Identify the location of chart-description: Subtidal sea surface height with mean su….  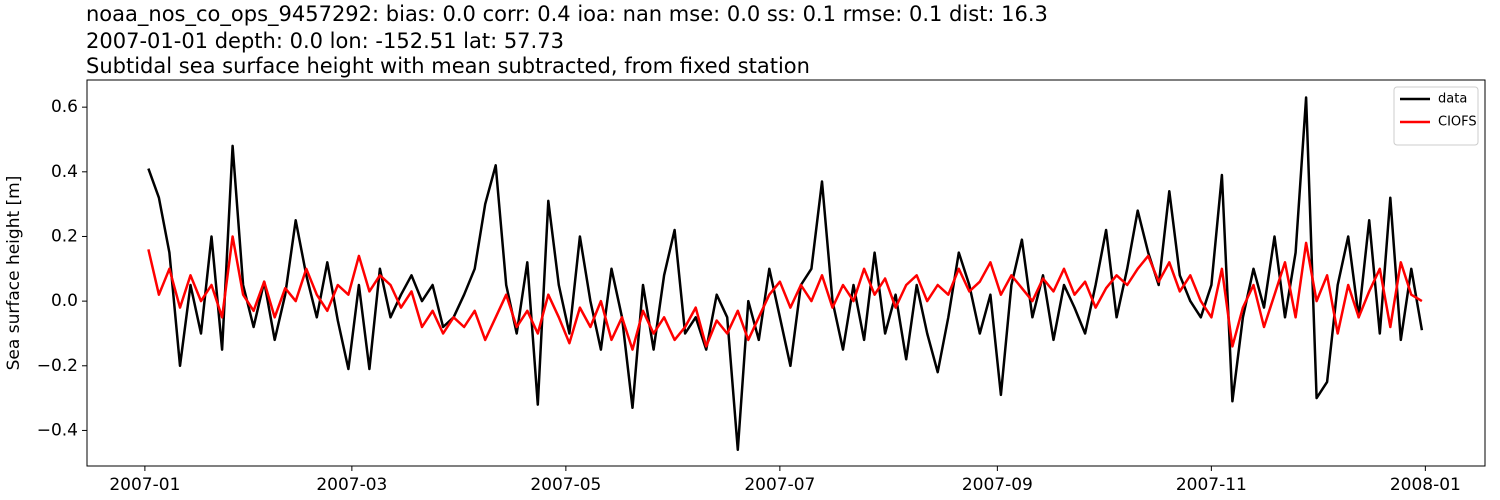
(448, 66).